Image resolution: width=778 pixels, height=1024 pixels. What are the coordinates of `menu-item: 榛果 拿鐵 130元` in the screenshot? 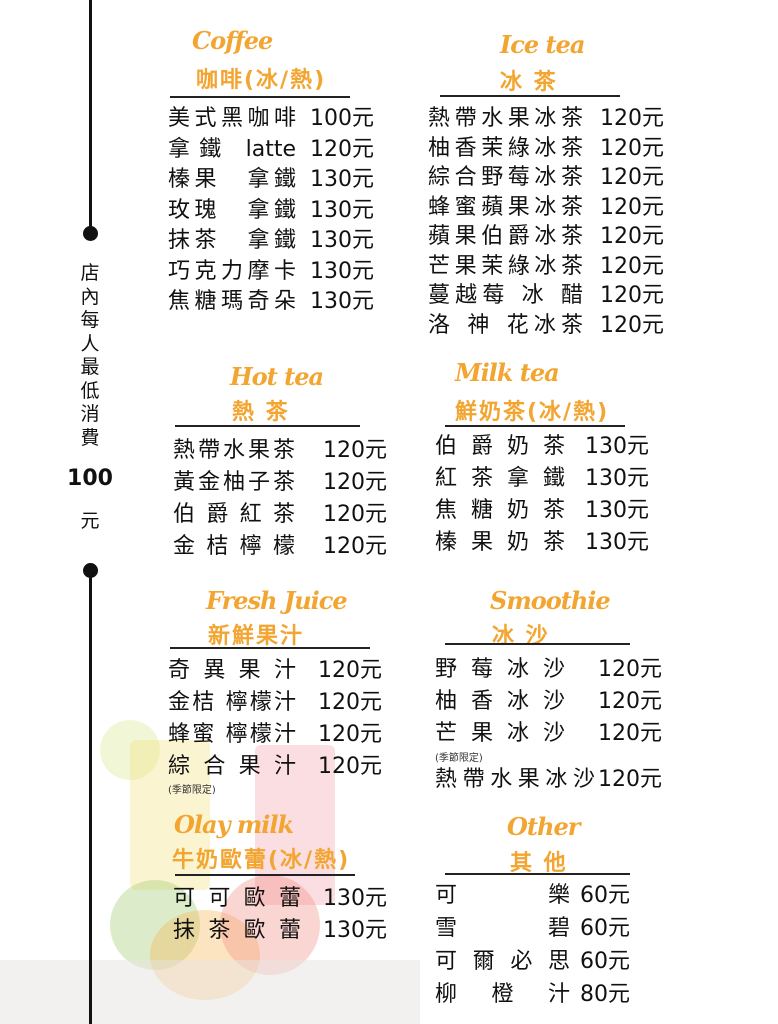 It's located at (274, 180).